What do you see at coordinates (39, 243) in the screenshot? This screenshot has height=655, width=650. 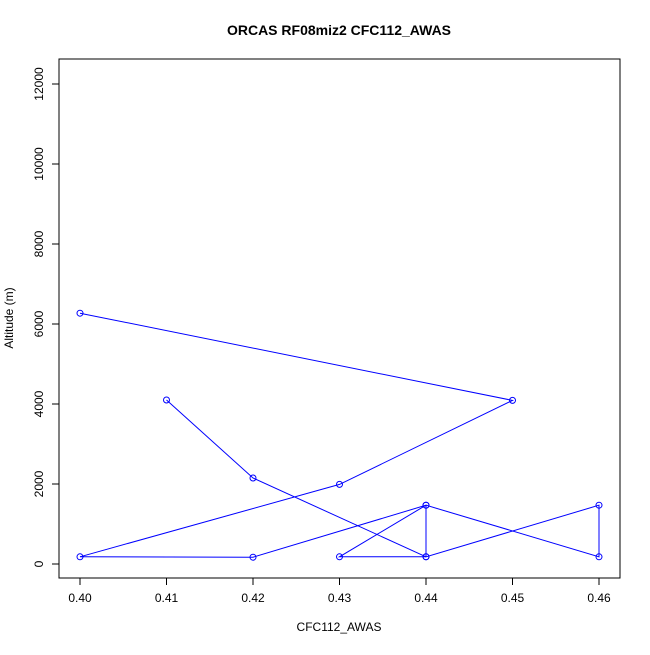 I see `y-tick-label: 8000` at bounding box center [39, 243].